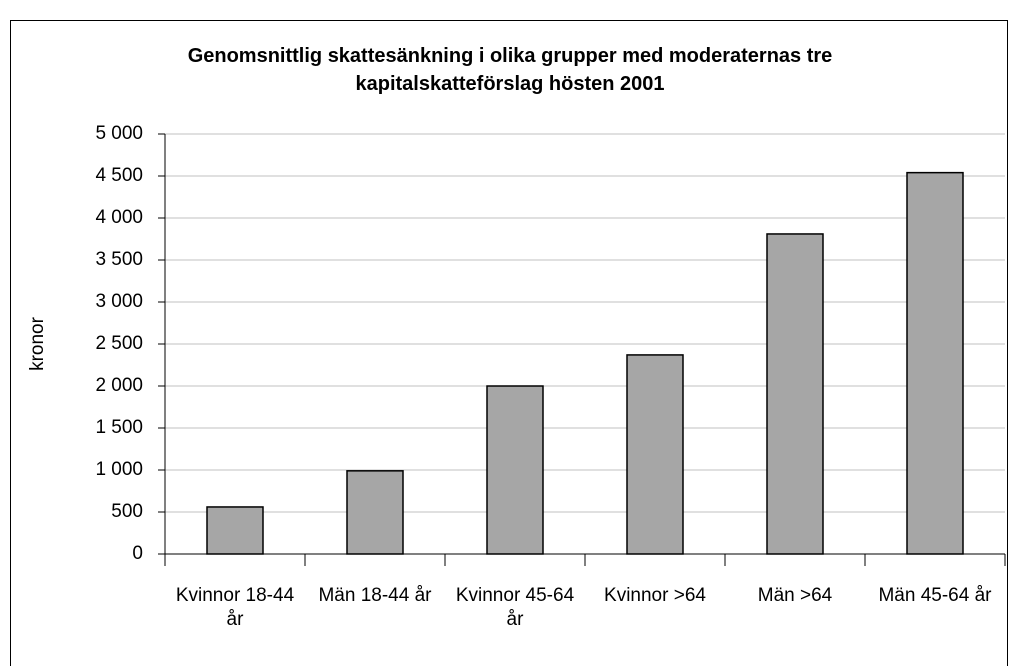 The height and width of the screenshot is (666, 1009). Describe the element at coordinates (375, 595) in the screenshot. I see `x-tick-label: Män 18-44 år` at that location.